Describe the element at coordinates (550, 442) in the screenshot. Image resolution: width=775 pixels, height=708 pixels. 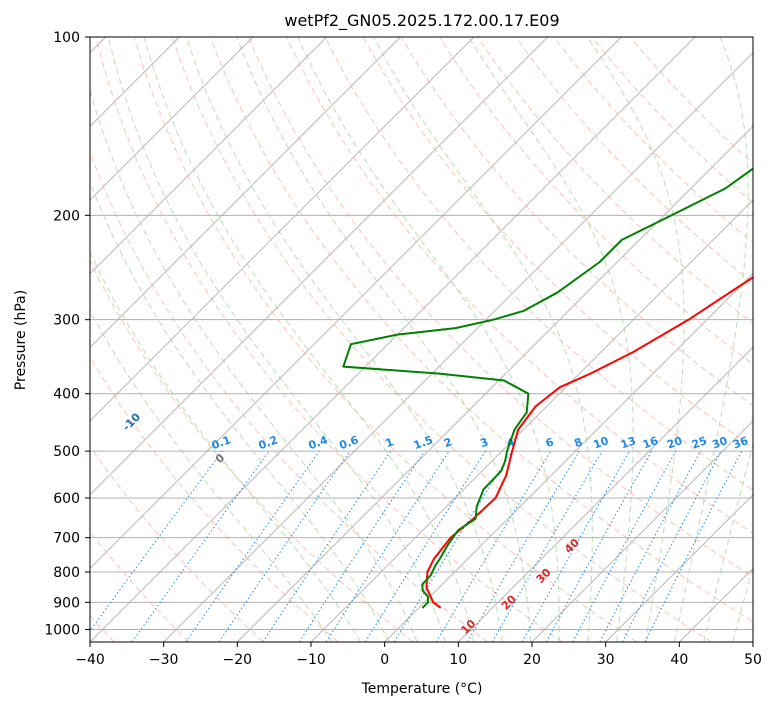
I see `mixing-ratio-label: 6` at that location.